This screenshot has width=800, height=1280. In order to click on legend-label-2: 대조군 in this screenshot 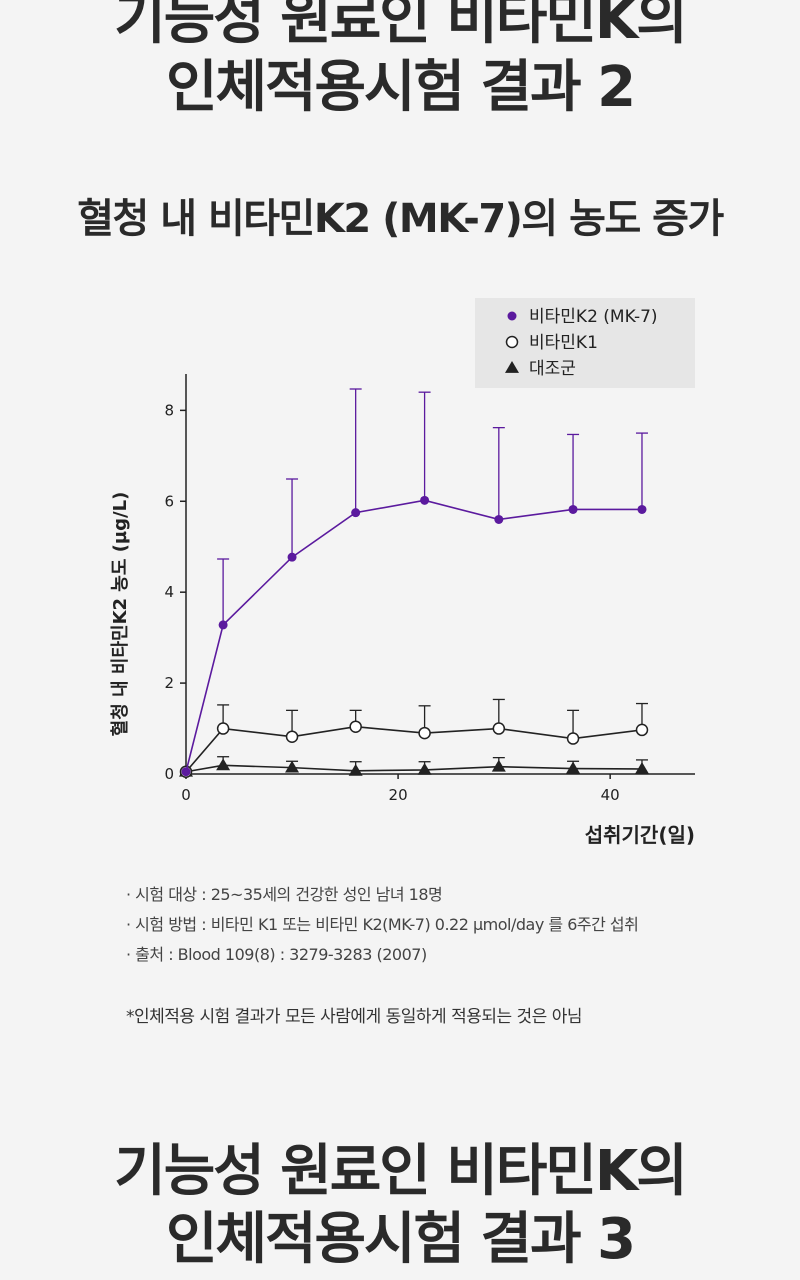, I will do `click(552, 369)`.